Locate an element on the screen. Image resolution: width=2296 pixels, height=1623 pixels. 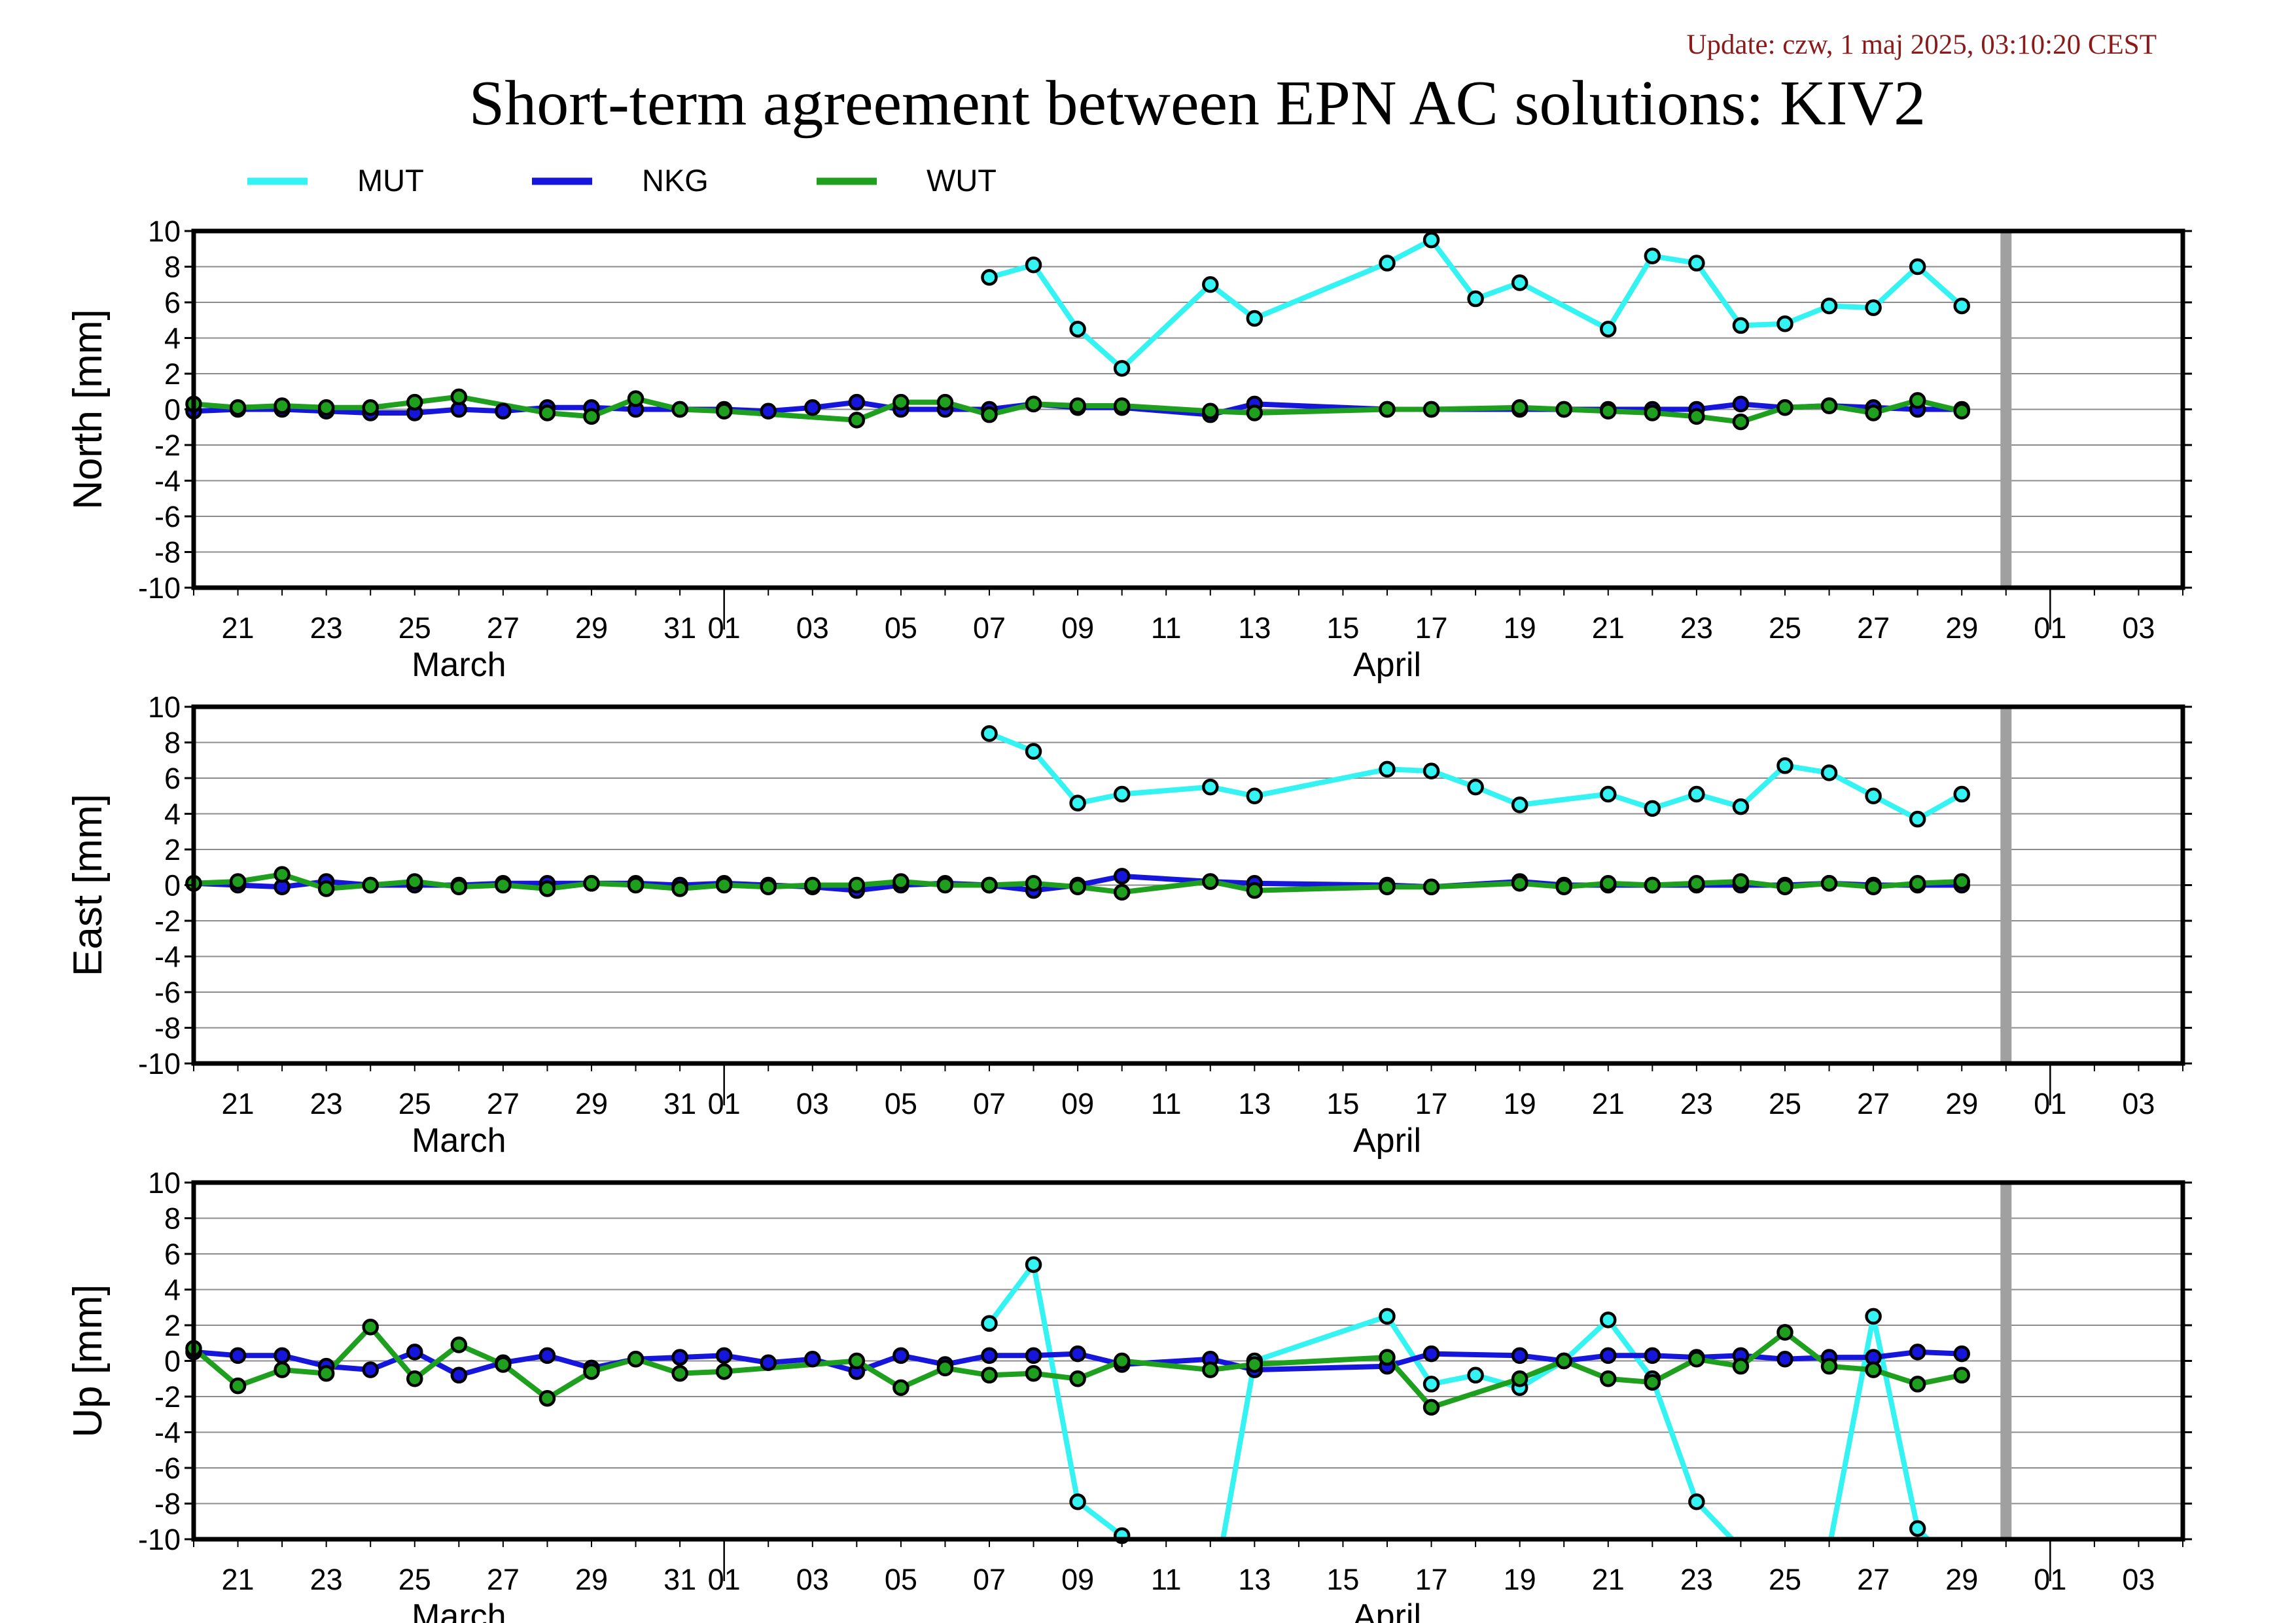
x-tick-label: 09 is located at coordinates (1077, 1103).